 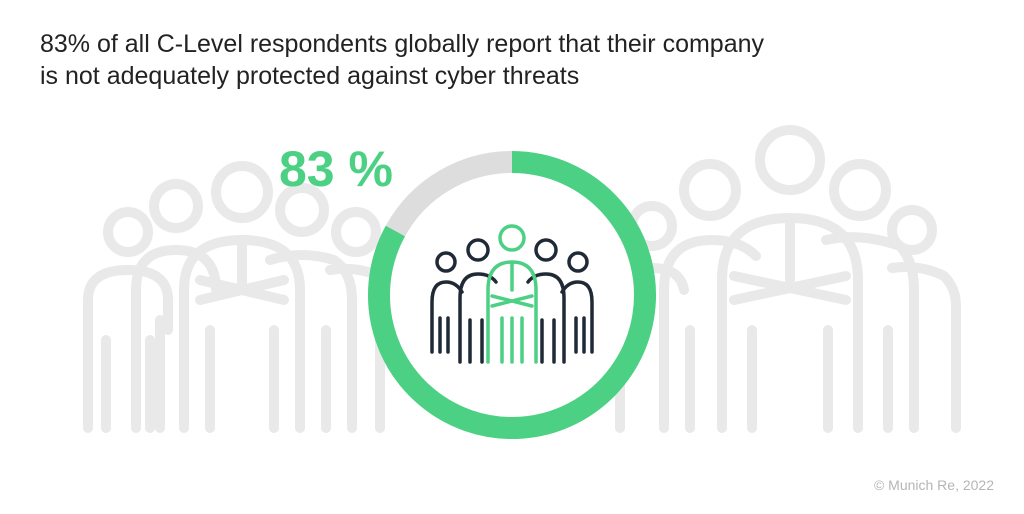 I want to click on donut-slice-remainder, so click(x=449, y=194).